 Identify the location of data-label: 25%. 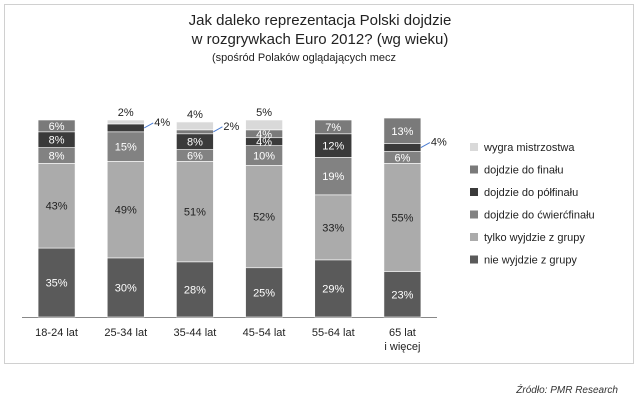
(264, 293).